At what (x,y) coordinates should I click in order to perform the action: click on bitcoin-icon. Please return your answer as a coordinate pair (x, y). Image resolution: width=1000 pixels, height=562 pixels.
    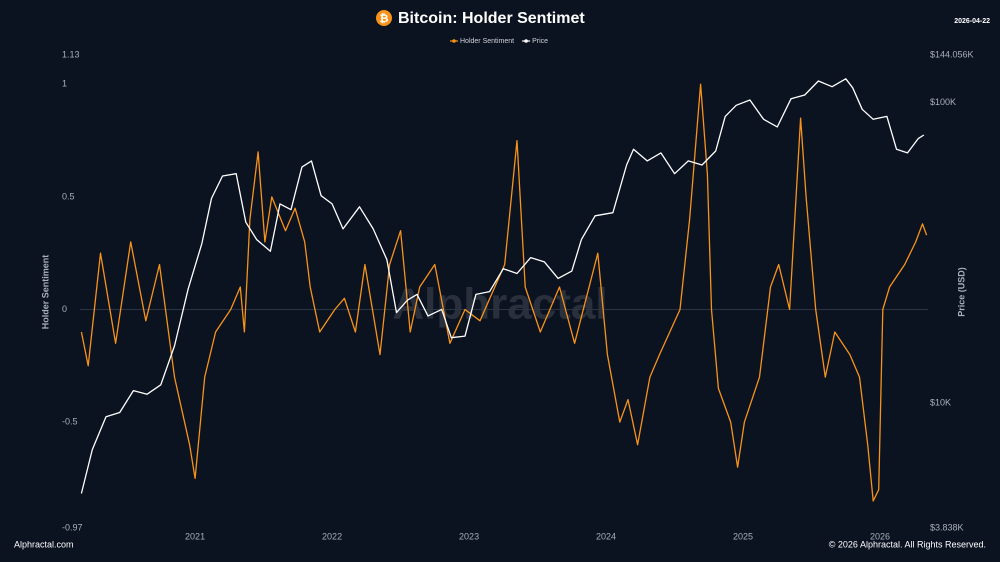
    Looking at the image, I should click on (384, 18).